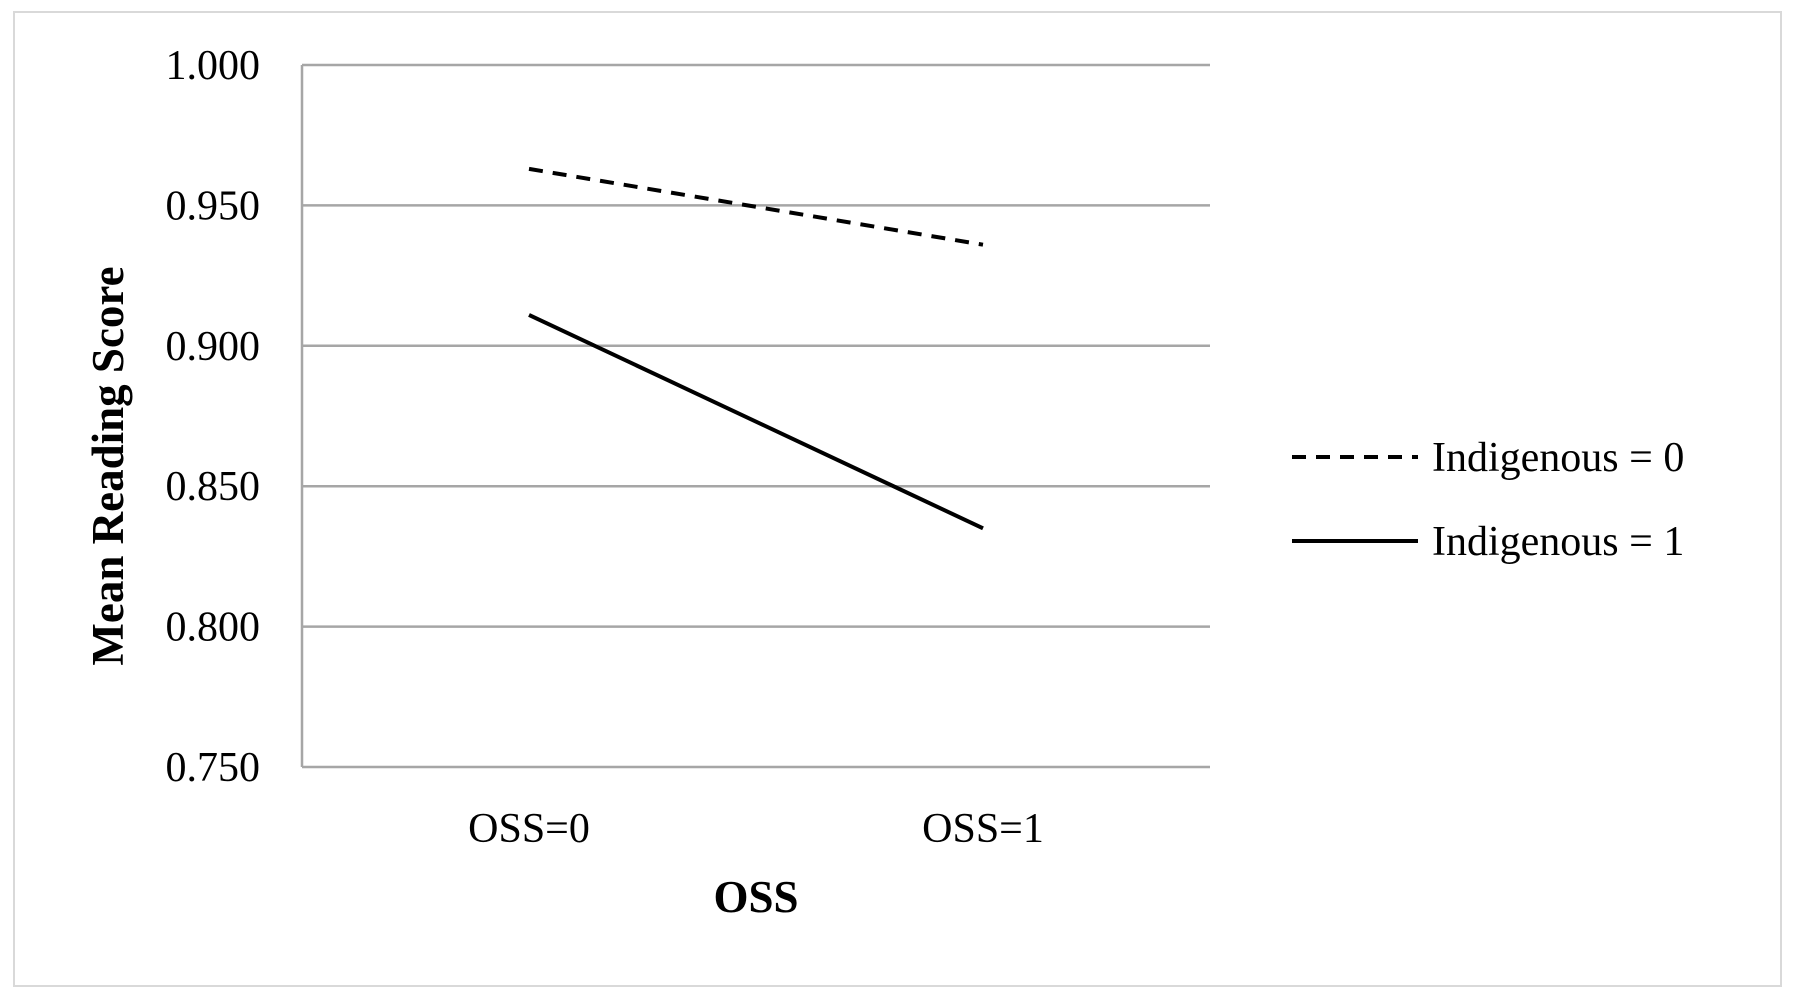  I want to click on y-tick-label: 0.800, so click(213, 628).